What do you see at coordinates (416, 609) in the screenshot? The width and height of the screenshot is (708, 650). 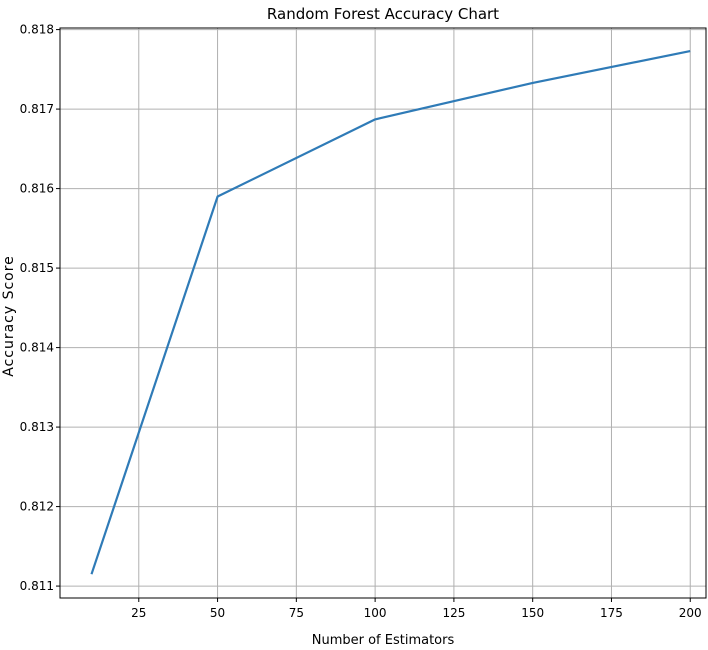 I see `x-axis-ticks: 25 50 75 100 125 150 175 200` at bounding box center [416, 609].